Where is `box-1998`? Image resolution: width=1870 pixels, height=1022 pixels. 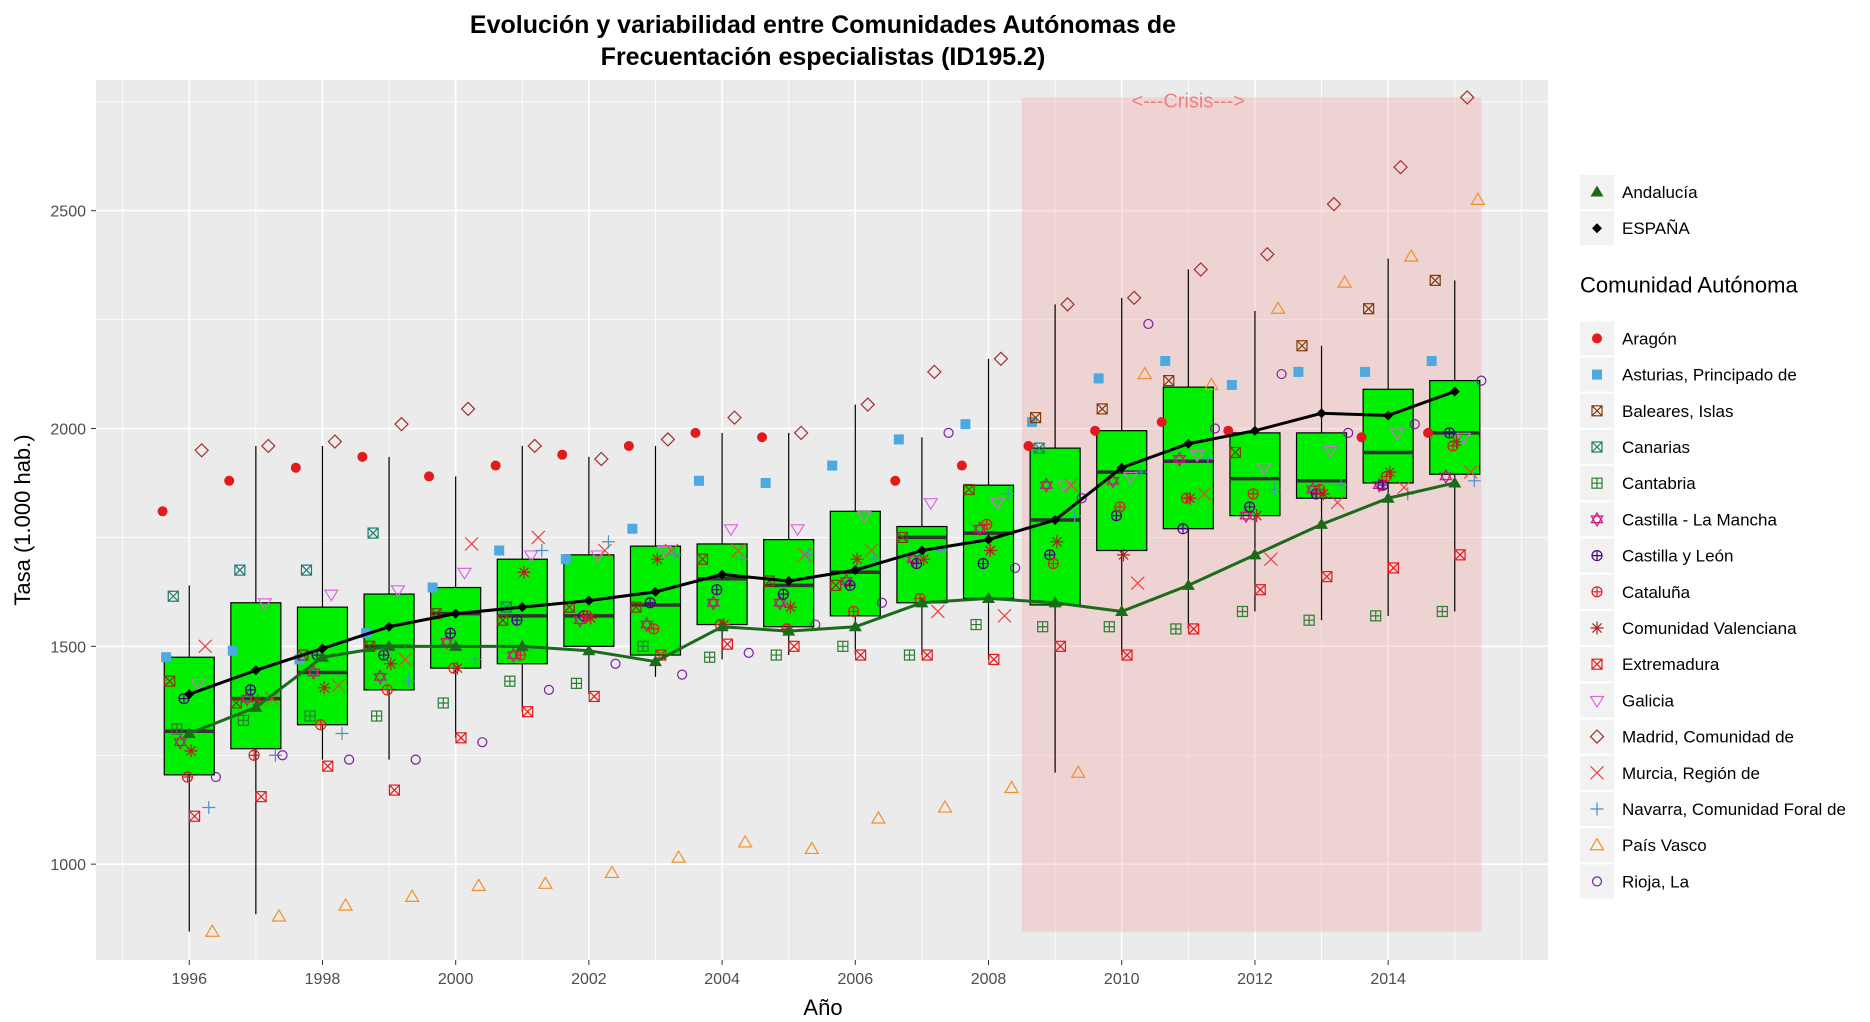 box-1998 is located at coordinates (322, 666).